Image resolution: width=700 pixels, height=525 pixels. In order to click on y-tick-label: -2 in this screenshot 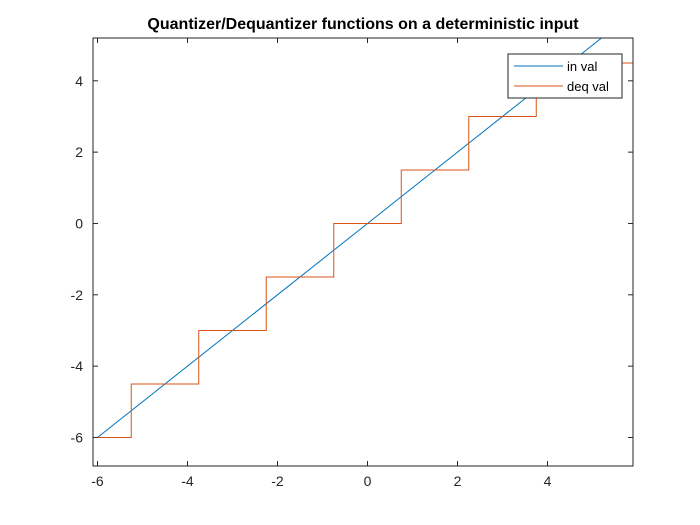, I will do `click(77, 295)`.